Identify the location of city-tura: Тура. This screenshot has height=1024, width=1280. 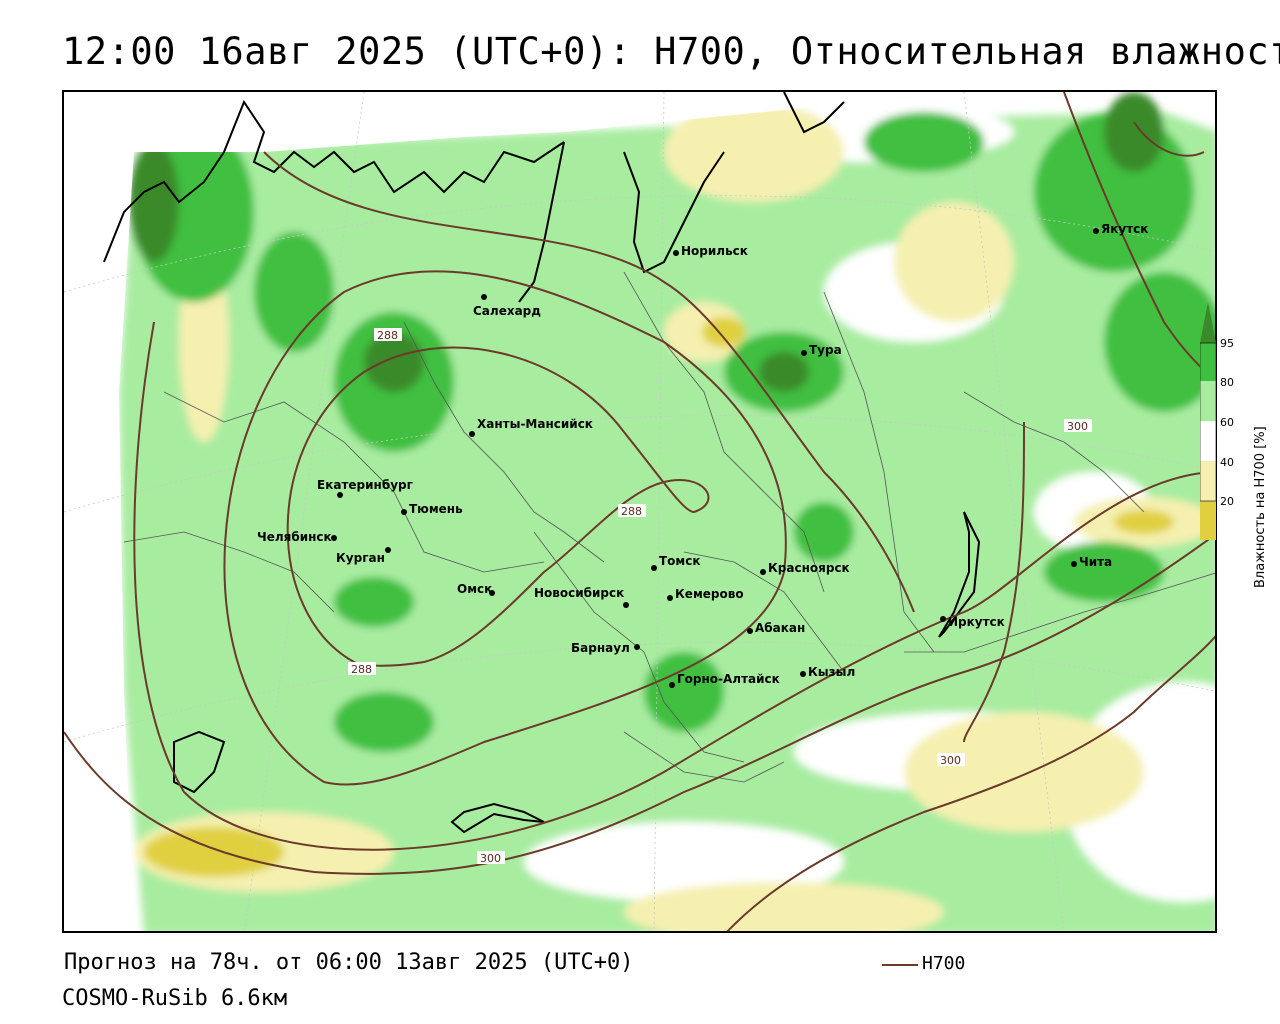
(821, 350).